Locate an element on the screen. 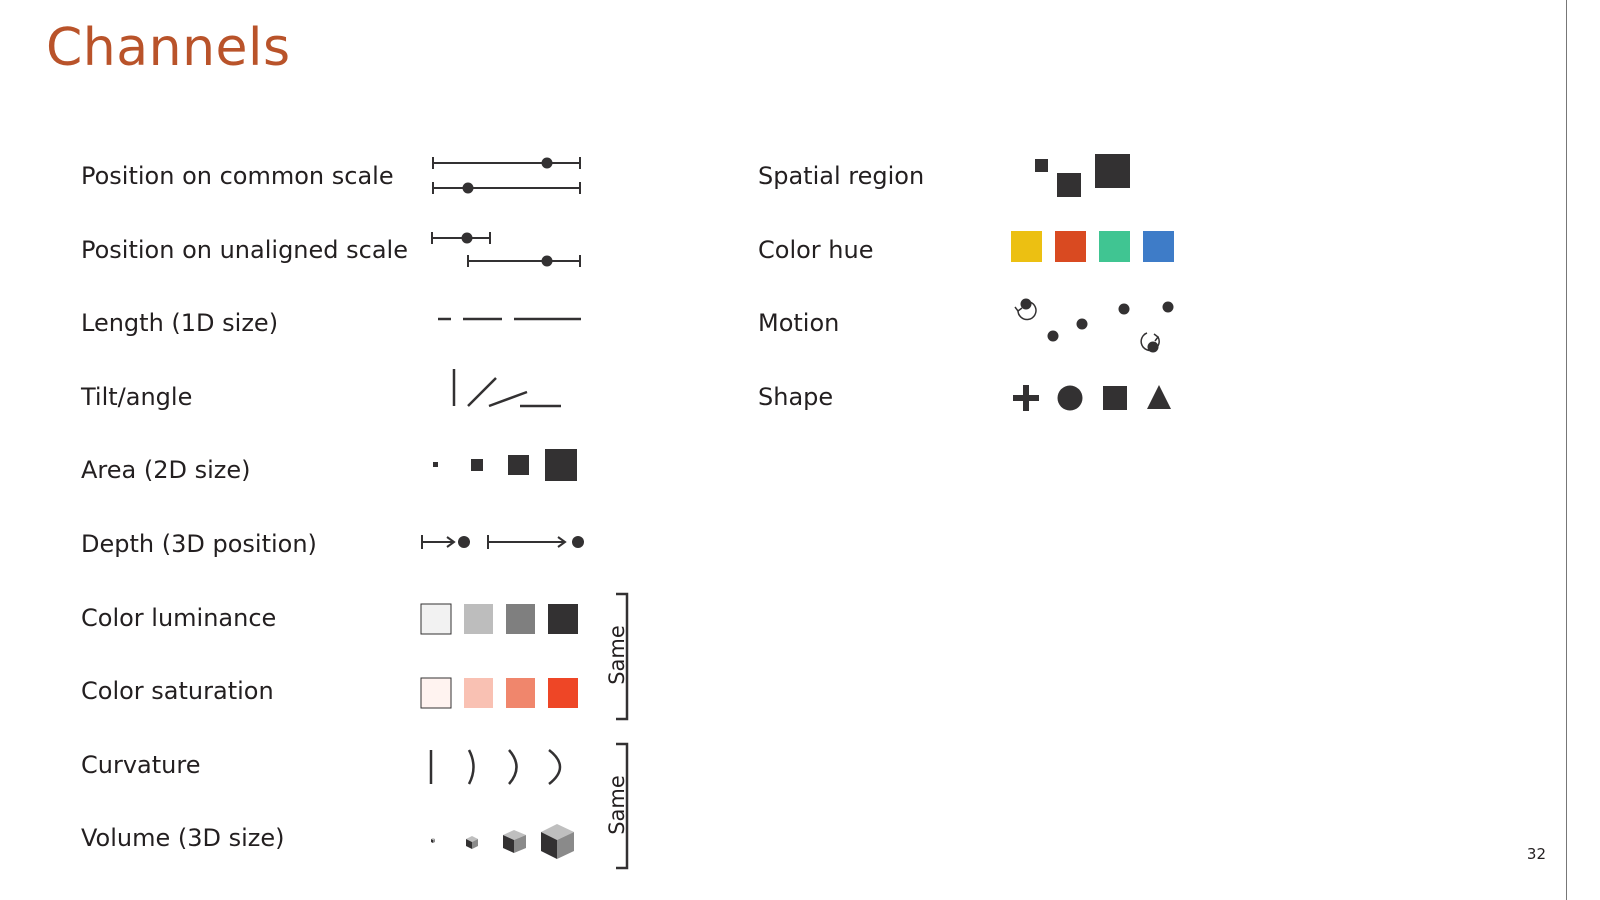 This screenshot has height=900, width=1600. same-bracket-color is located at coordinates (622, 656).